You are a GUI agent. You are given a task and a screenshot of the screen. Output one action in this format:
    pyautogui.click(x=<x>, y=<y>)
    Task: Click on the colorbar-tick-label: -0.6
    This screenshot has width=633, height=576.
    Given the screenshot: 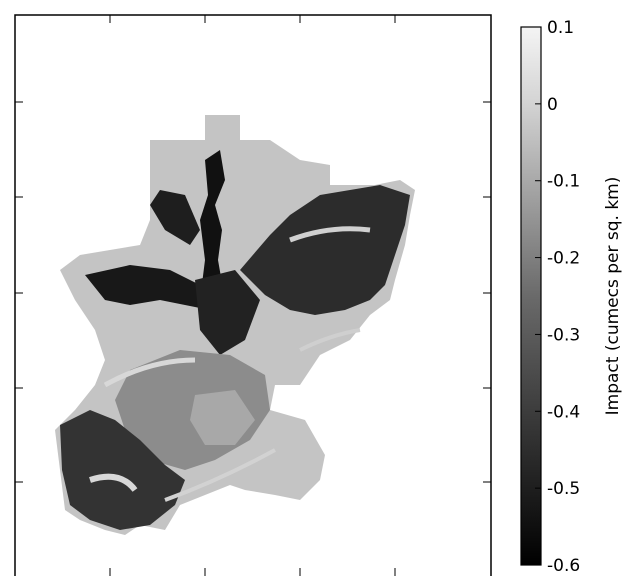 What is the action you would take?
    pyautogui.click(x=563, y=566)
    